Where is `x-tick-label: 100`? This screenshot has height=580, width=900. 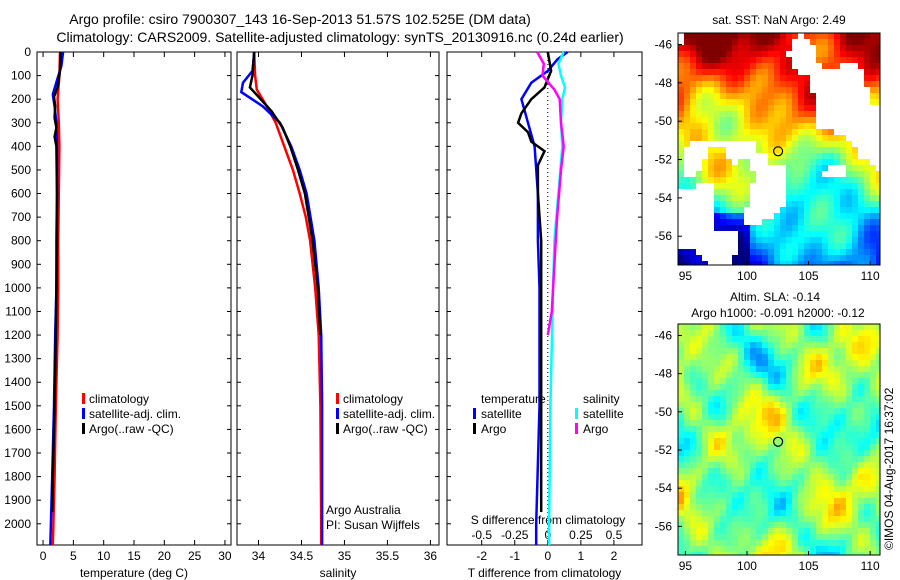 x-tick-label: 100 is located at coordinates (747, 276).